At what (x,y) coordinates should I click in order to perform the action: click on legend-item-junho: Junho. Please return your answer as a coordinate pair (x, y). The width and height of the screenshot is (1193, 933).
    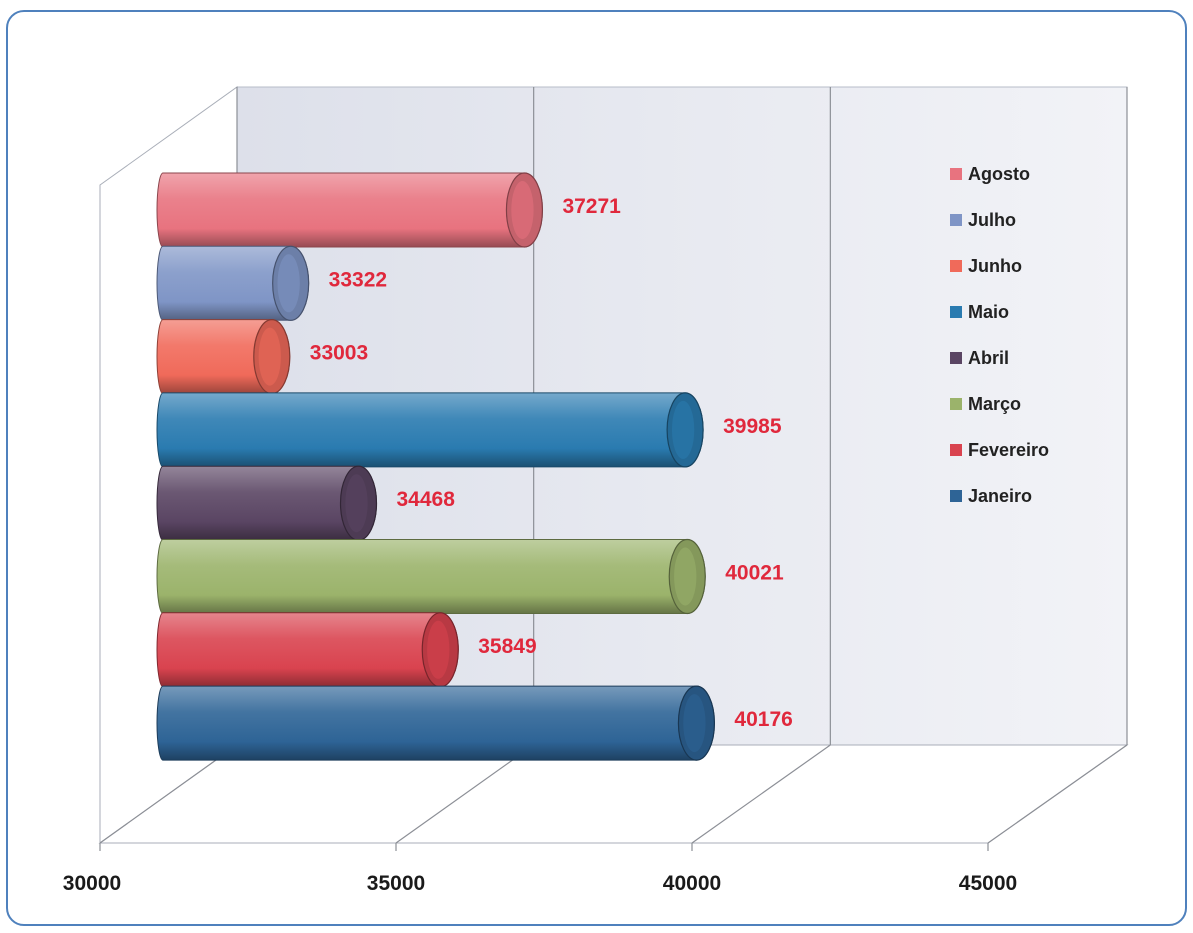
    Looking at the image, I should click on (986, 266).